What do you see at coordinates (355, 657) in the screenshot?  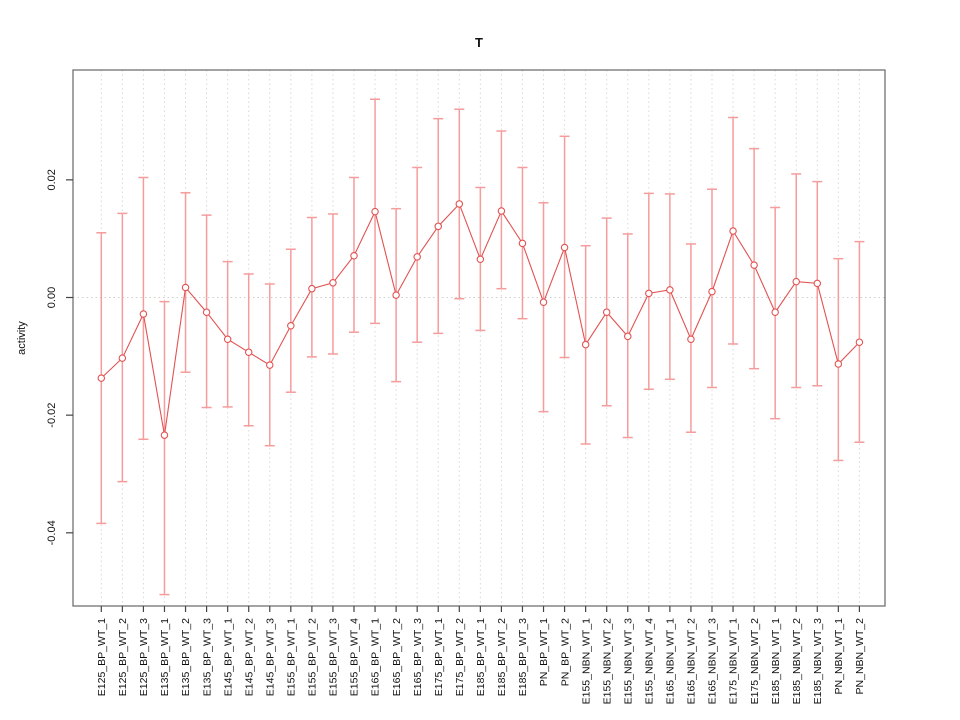 I see `x-tick-label: E155_BP_WT_4` at bounding box center [355, 657].